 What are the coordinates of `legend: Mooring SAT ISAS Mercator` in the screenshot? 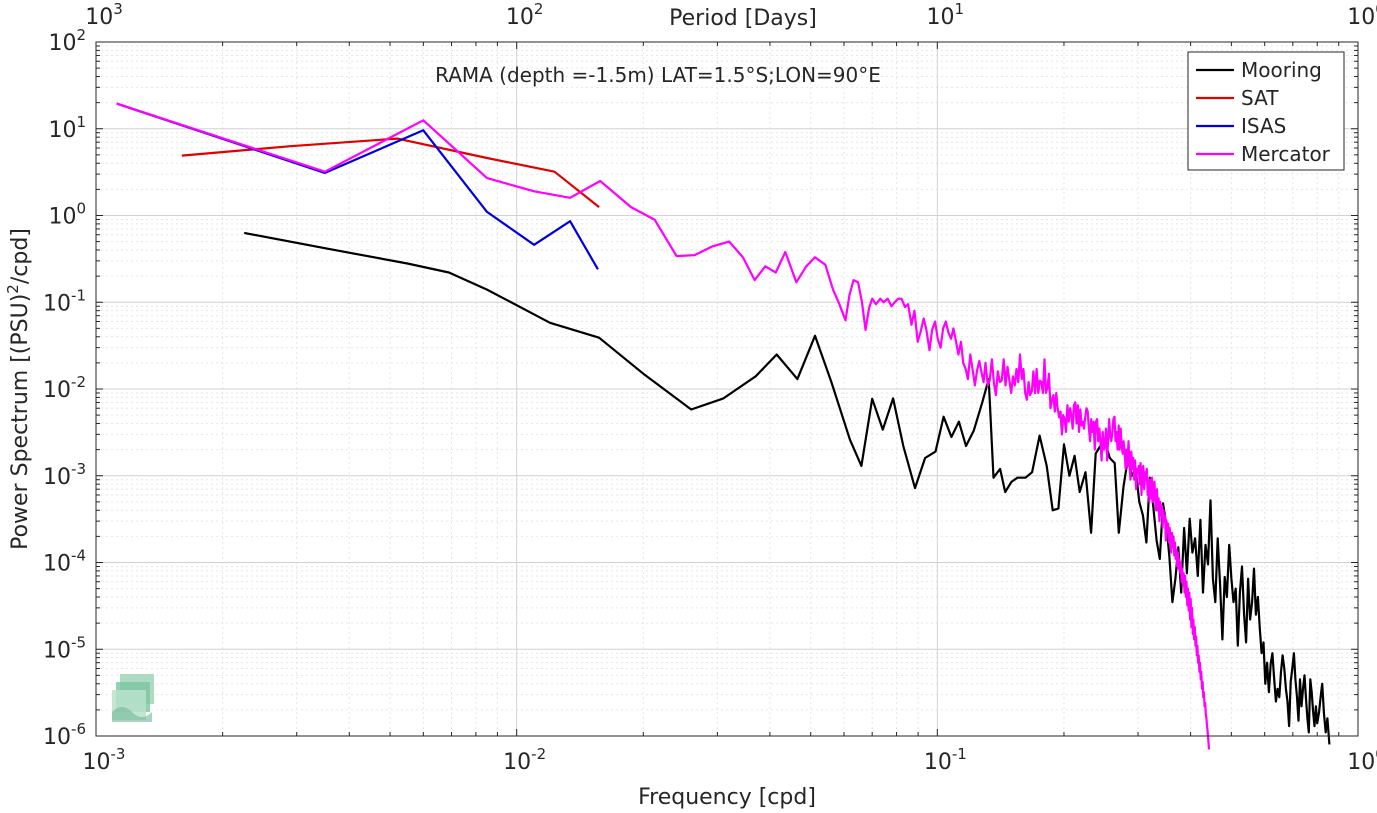 It's located at (1266, 111).